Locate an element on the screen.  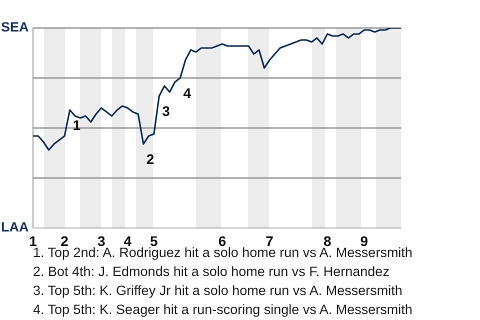
text: 2. Bot 4th: J. Edmonds hit a solo home run vs F. Hernandez is located at coordinates (211, 272).